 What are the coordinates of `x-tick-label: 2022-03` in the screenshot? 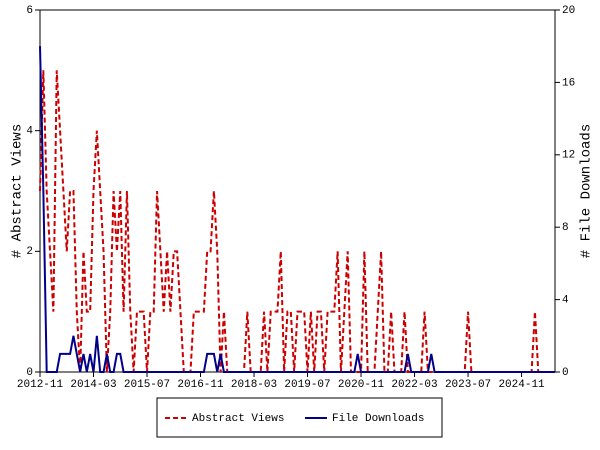 It's located at (414, 385).